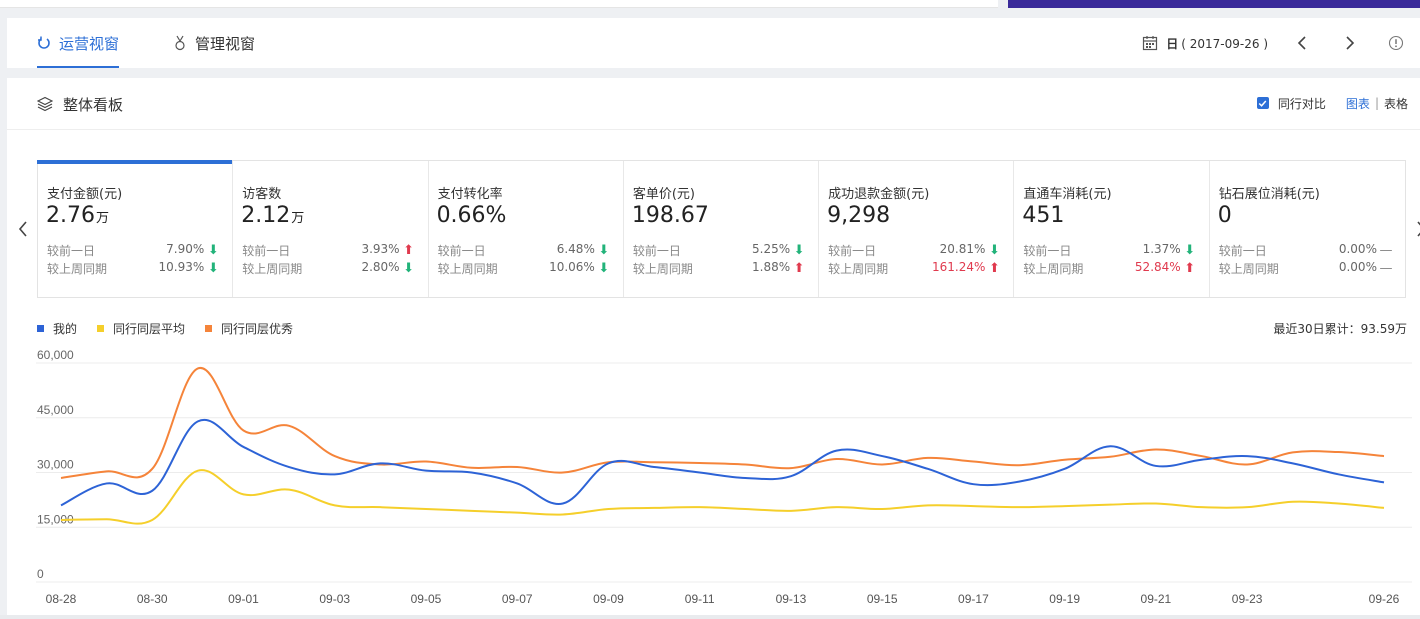 This screenshot has height=619, width=1420. Describe the element at coordinates (89, 43) in the screenshot. I see `tab-operations-label: 运营视窗` at that location.